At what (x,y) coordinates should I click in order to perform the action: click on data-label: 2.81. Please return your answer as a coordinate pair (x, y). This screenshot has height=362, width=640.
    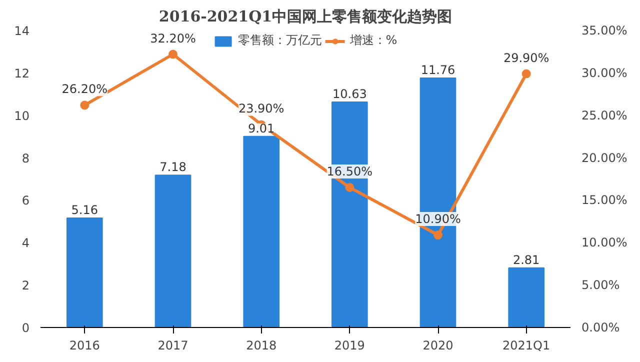
    Looking at the image, I should click on (526, 259).